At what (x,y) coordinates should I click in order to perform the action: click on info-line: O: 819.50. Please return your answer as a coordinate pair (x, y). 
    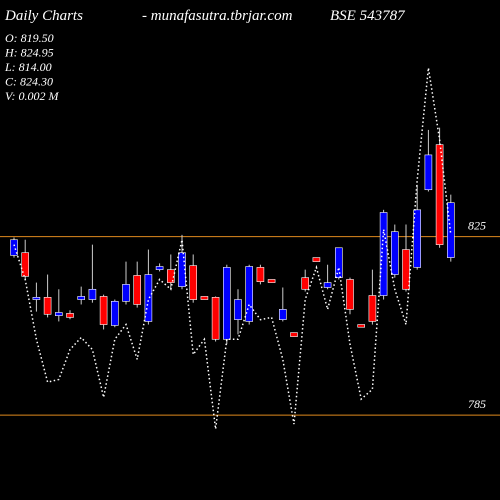
    Looking at the image, I should click on (29, 38).